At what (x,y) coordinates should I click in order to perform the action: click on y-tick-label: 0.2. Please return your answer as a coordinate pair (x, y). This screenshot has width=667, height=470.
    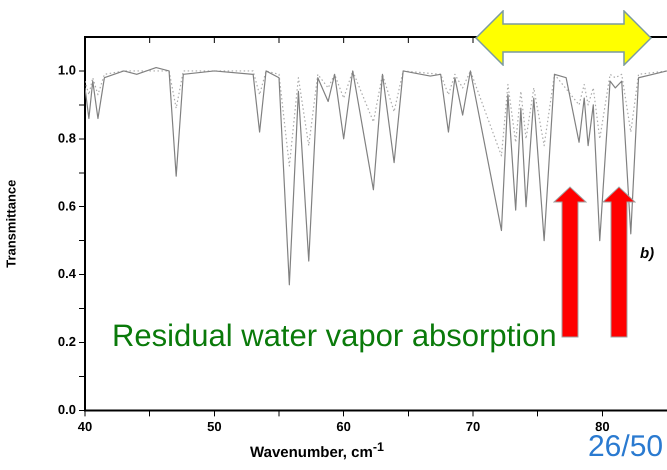
    Looking at the image, I should click on (67, 342).